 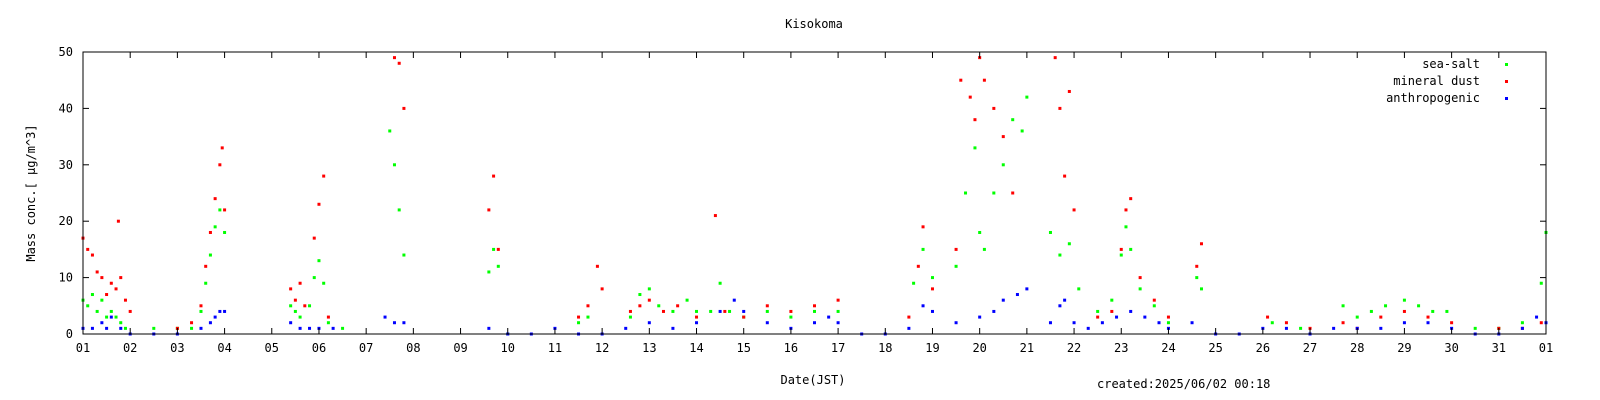 I want to click on x-tick-label: 04, so click(x=224, y=348).